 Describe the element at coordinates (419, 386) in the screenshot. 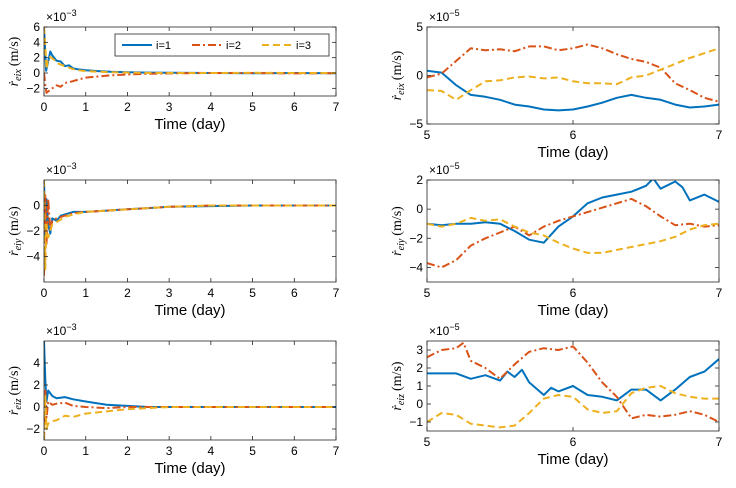

I see `y-tick-label: 1` at that location.